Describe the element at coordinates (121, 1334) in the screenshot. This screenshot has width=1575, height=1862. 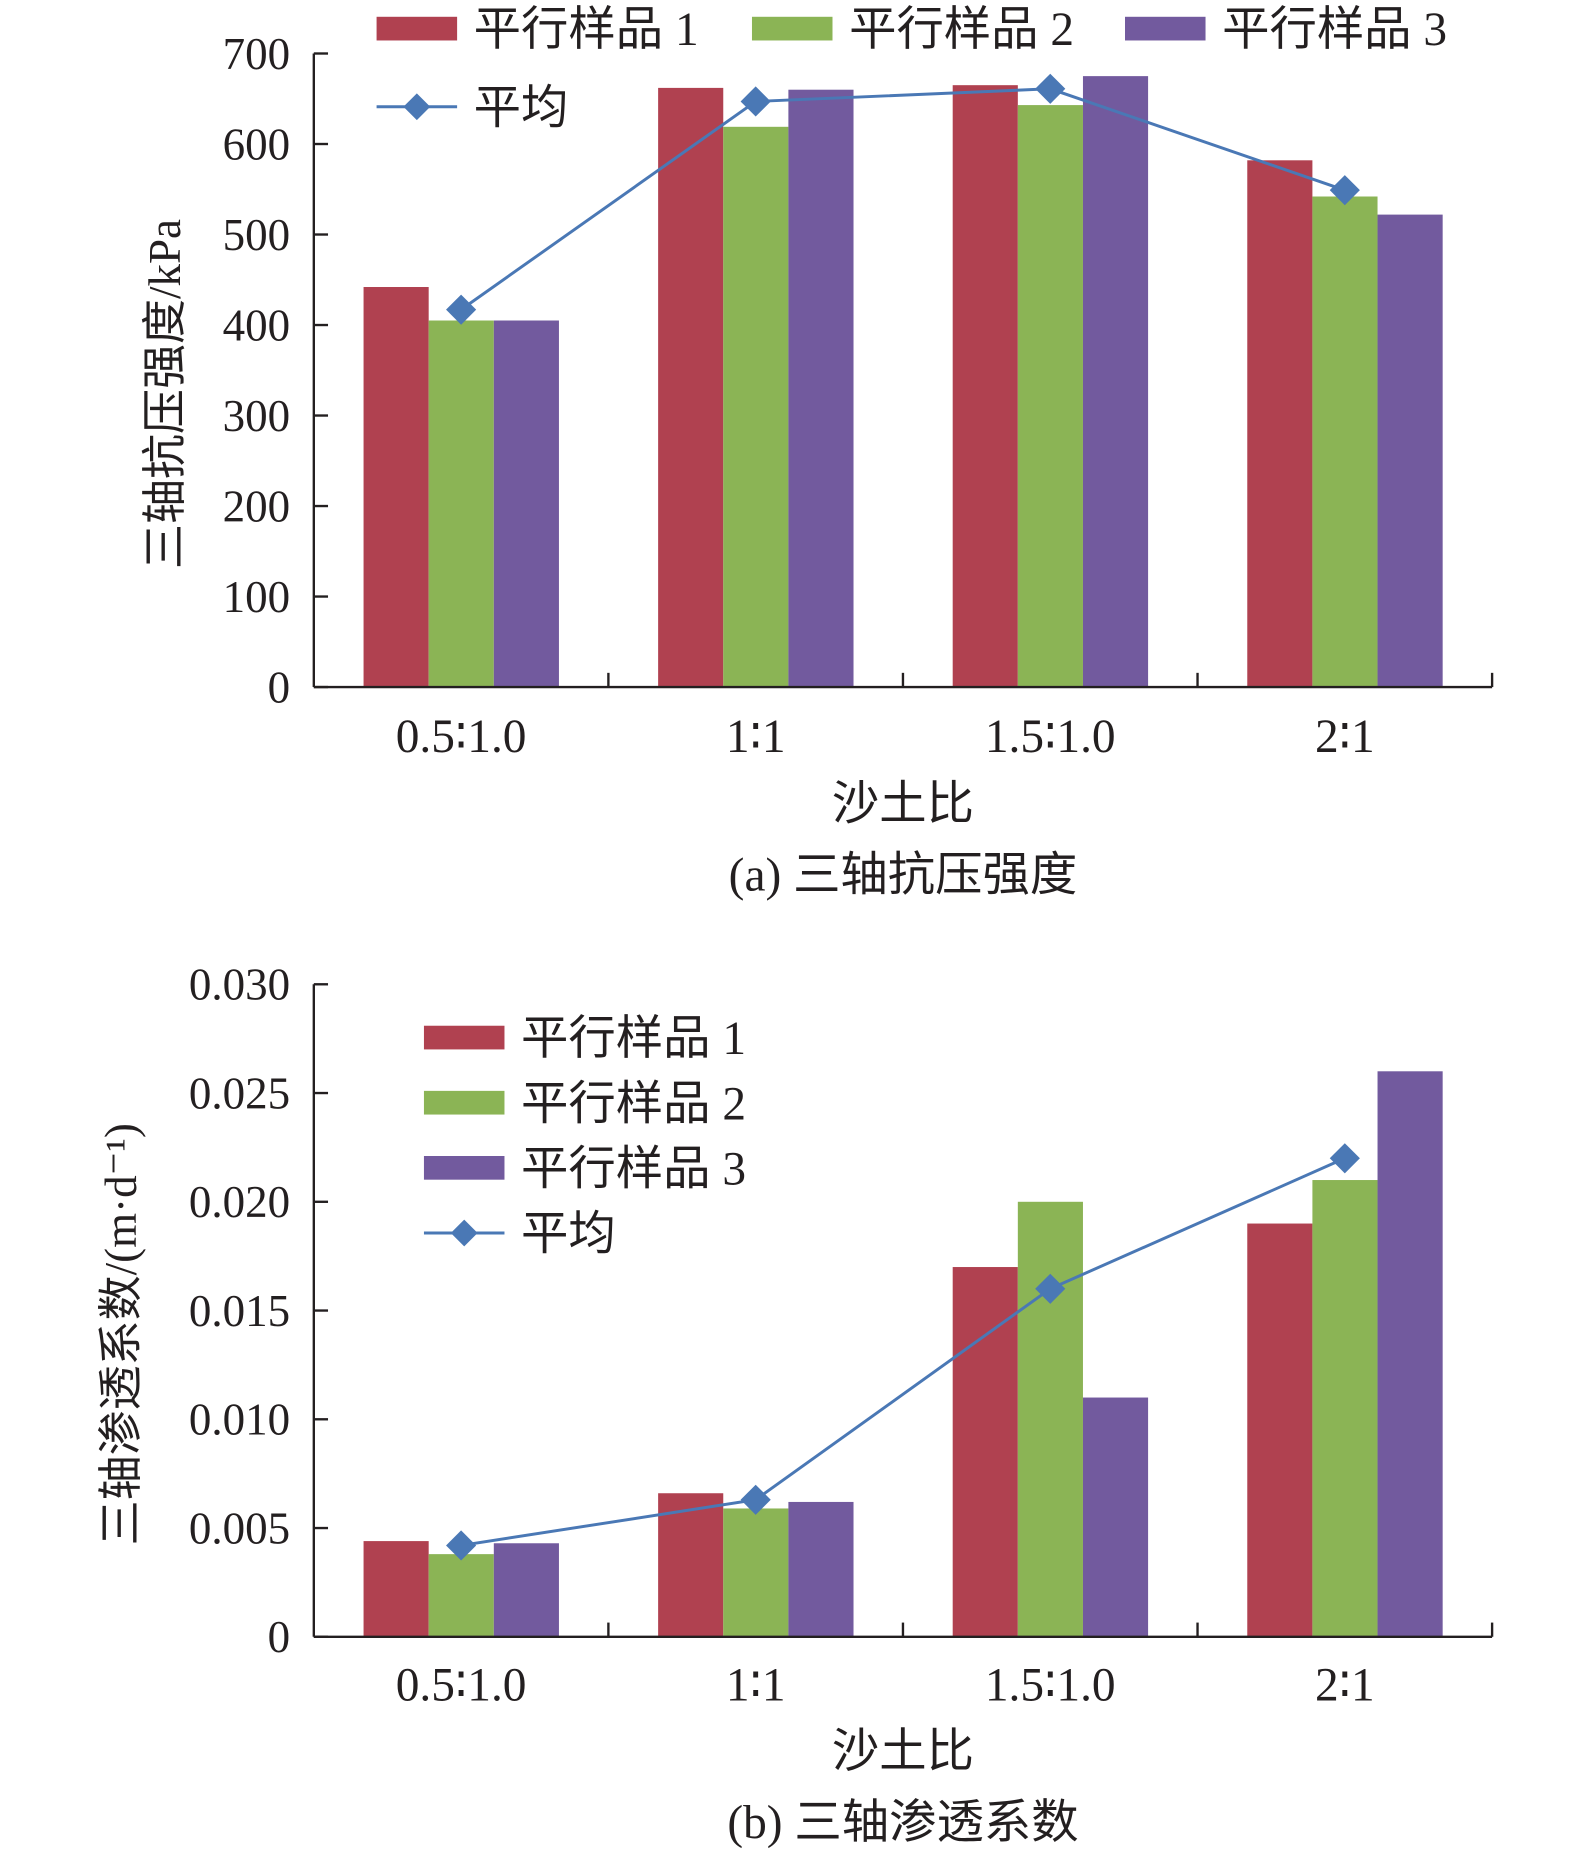
I see `y-axis-label: 三轴渗透系数/(m·d⁻¹)` at that location.